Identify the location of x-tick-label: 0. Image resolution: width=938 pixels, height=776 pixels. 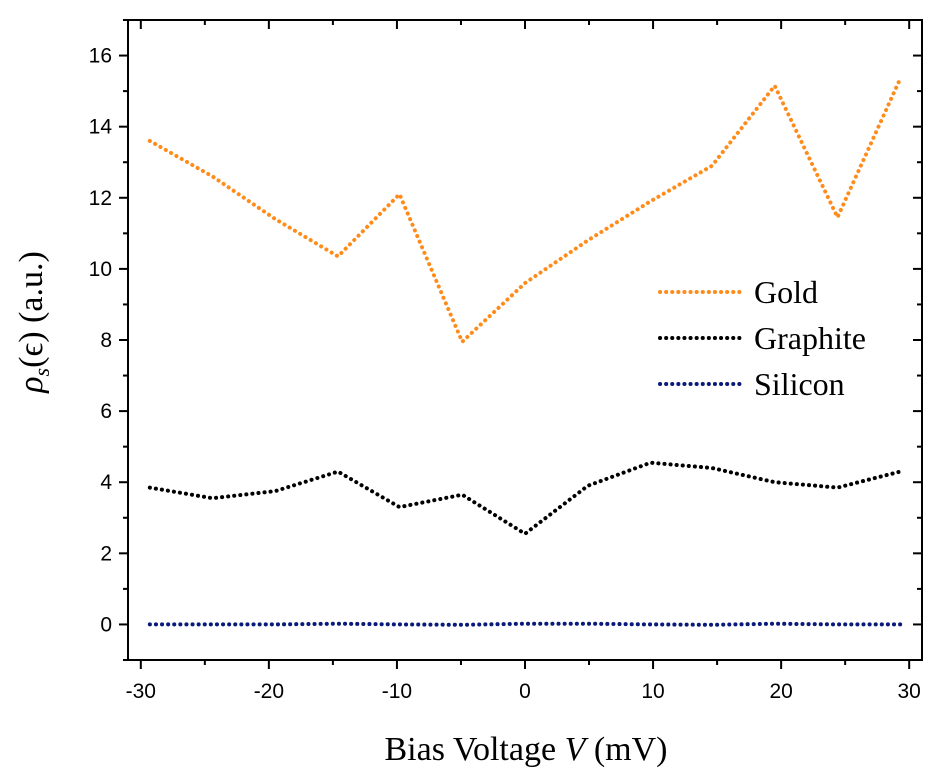
(525, 691).